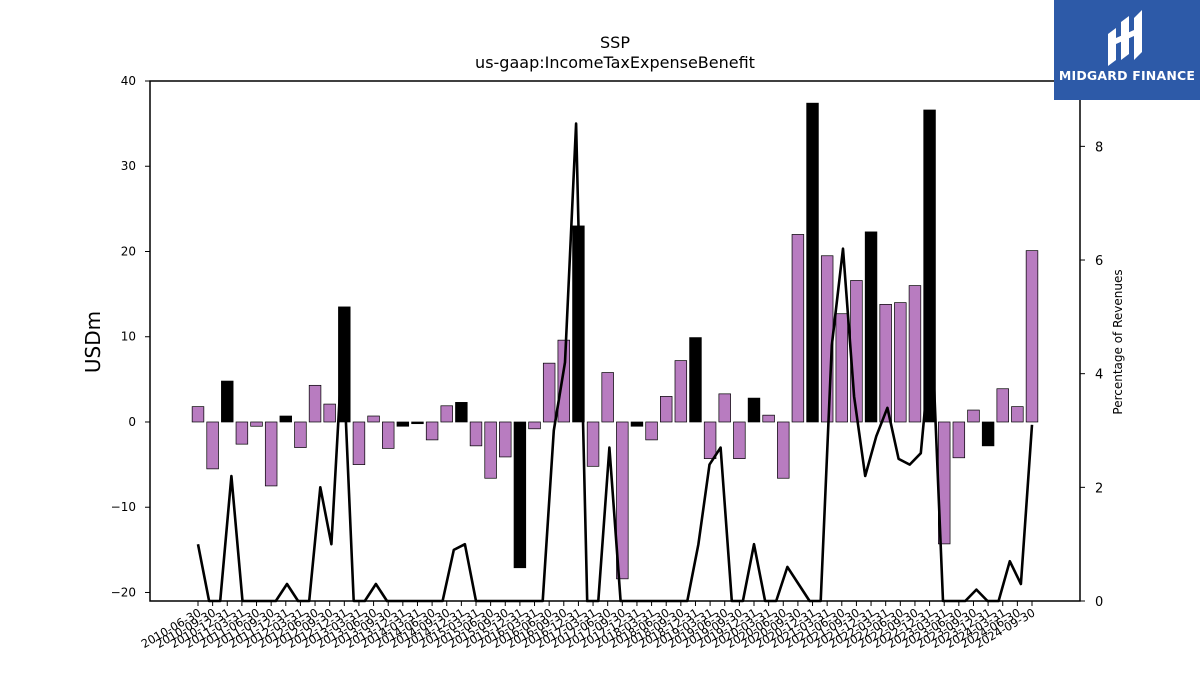 The image size is (1200, 675). Describe the element at coordinates (128, 166) in the screenshot. I see `y-tick-label: 30` at that location.